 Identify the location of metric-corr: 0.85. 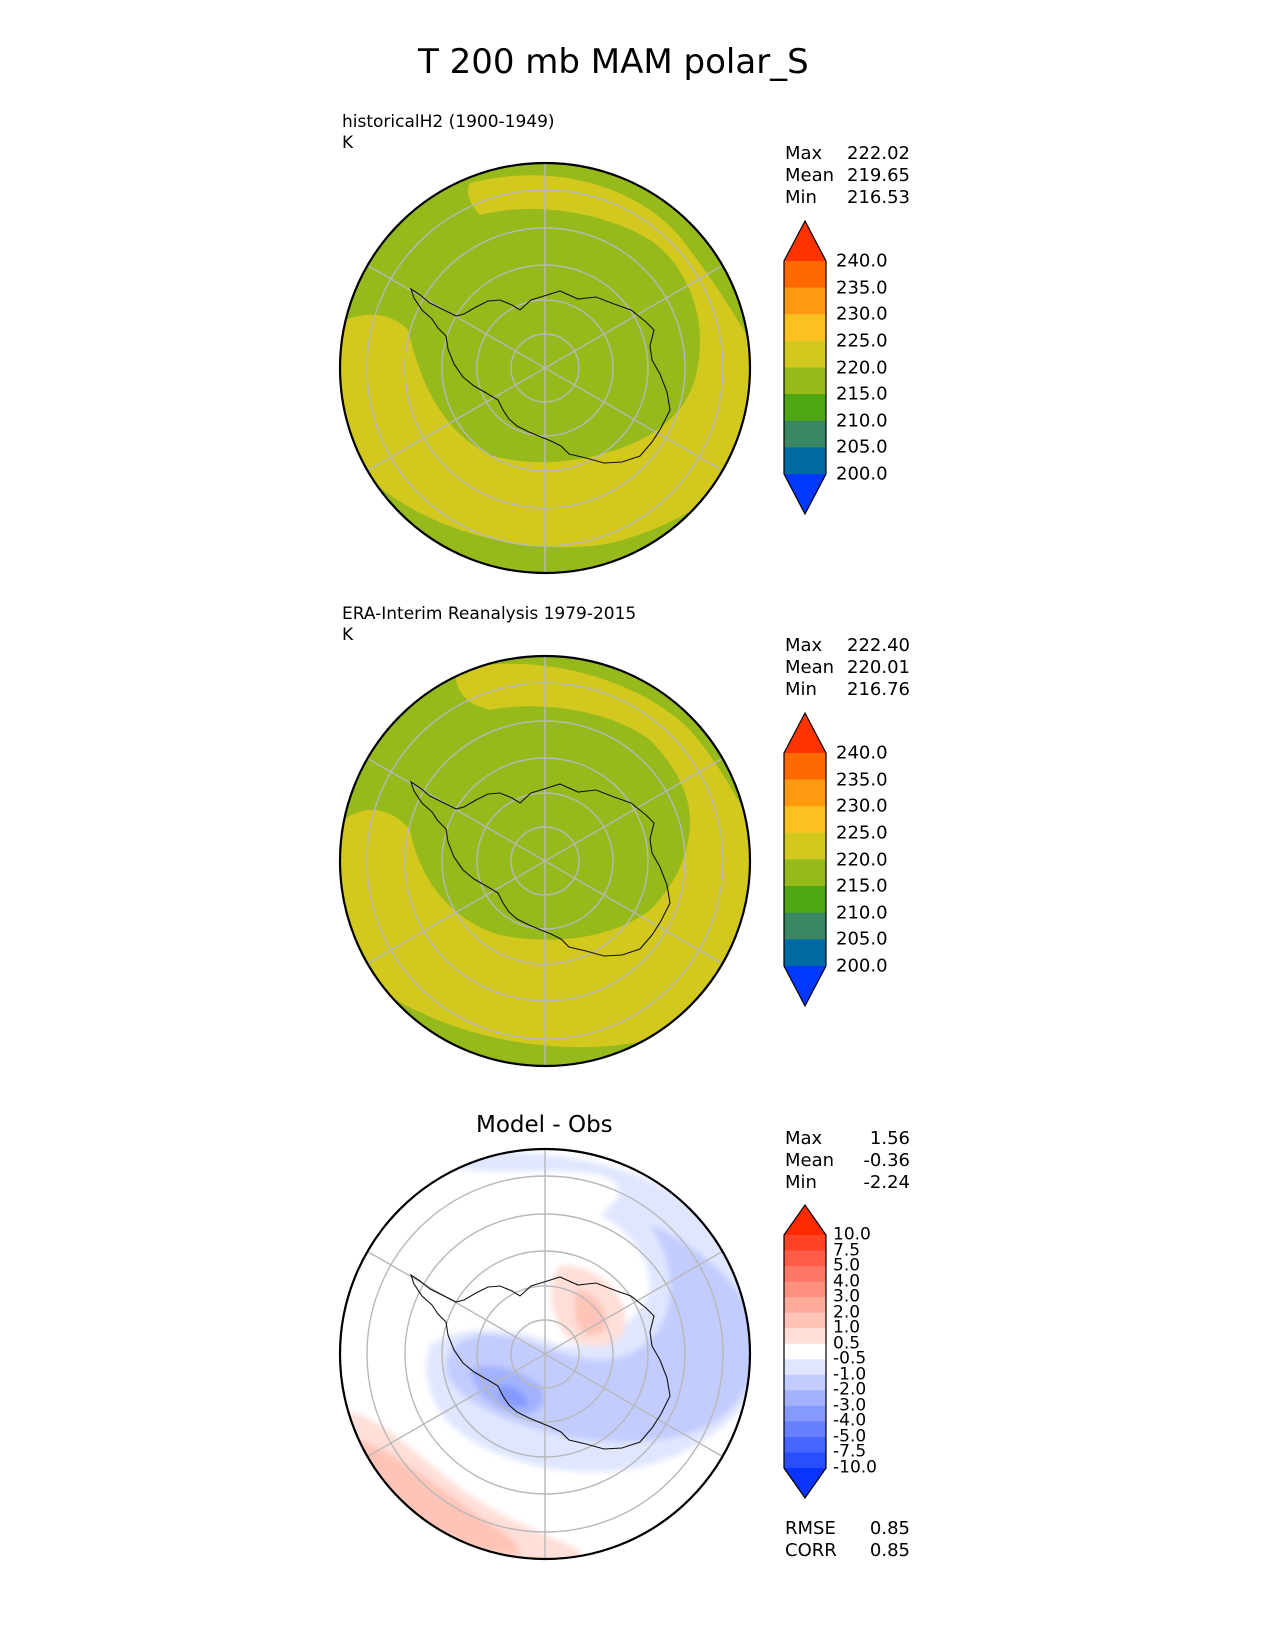
(889, 1550).